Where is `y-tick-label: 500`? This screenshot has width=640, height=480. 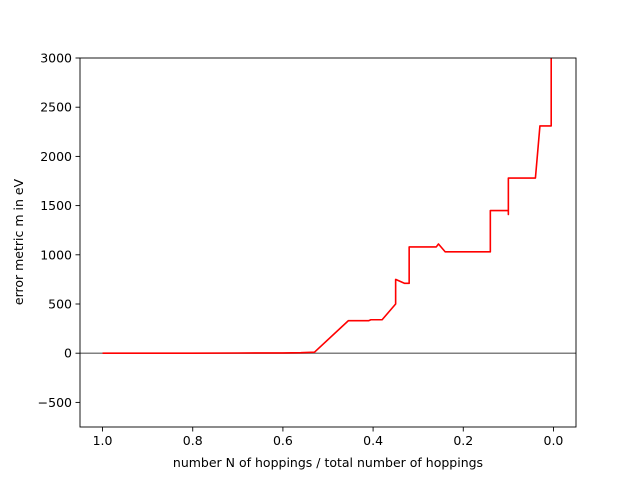
y-tick-label: 500 is located at coordinates (60, 304).